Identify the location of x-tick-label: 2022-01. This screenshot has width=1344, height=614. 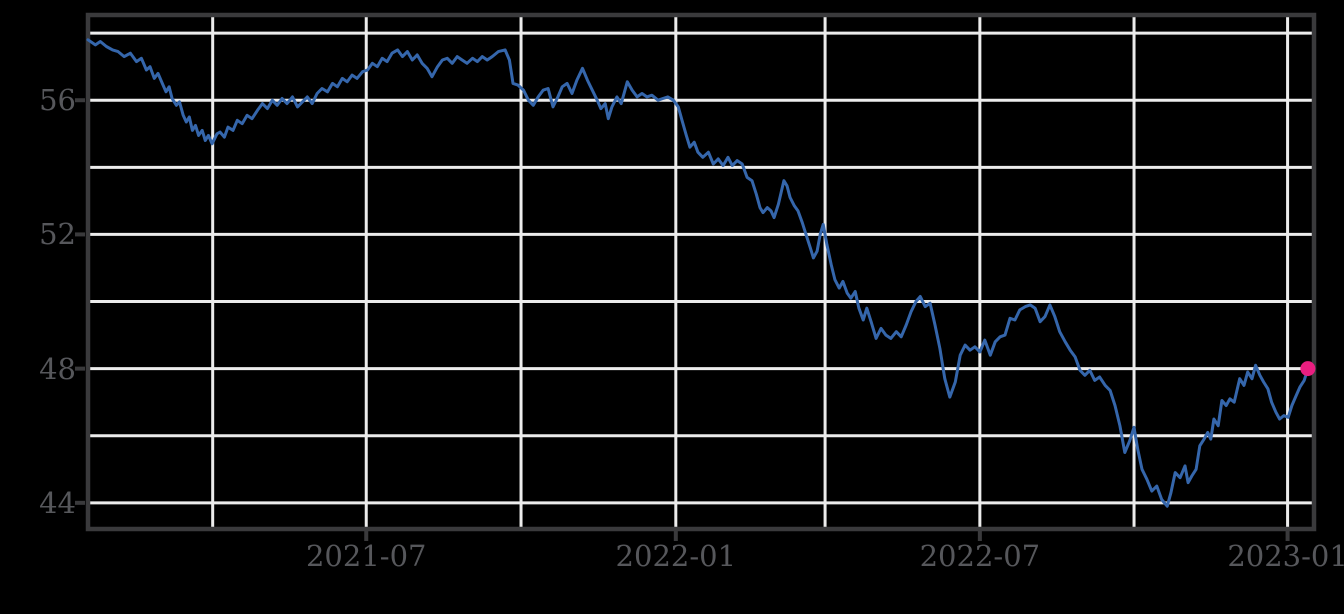
(676, 556).